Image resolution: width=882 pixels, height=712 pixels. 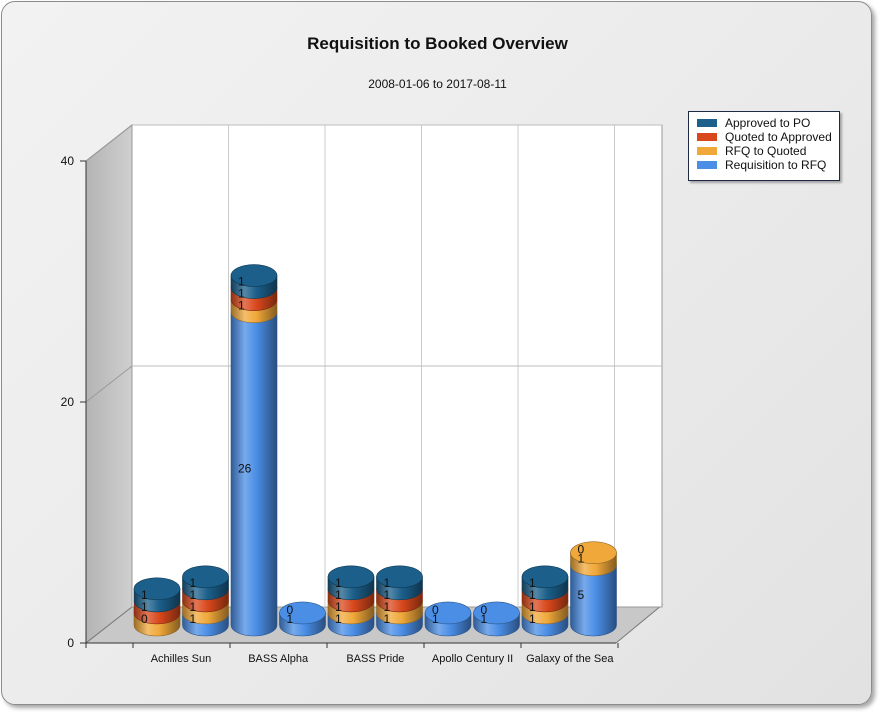 I want to click on y-tick-label: 40, so click(x=68, y=161).